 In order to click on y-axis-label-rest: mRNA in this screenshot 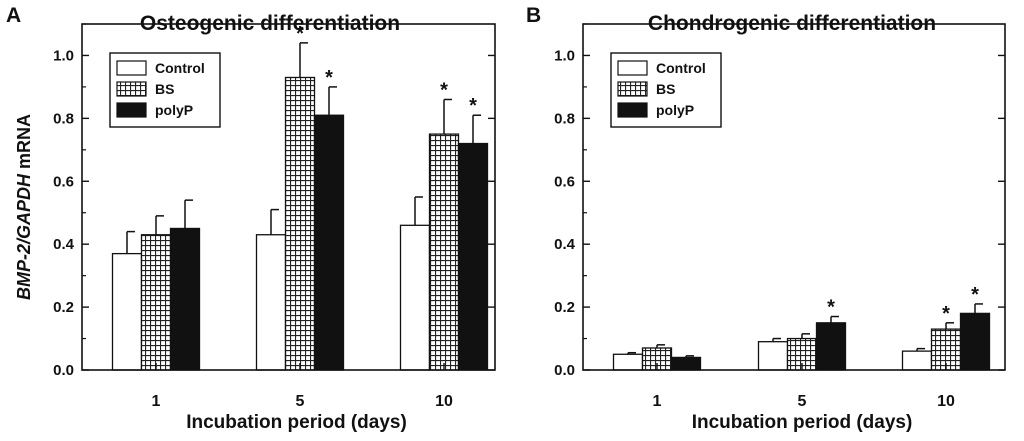, I will do `click(24, 144)`.